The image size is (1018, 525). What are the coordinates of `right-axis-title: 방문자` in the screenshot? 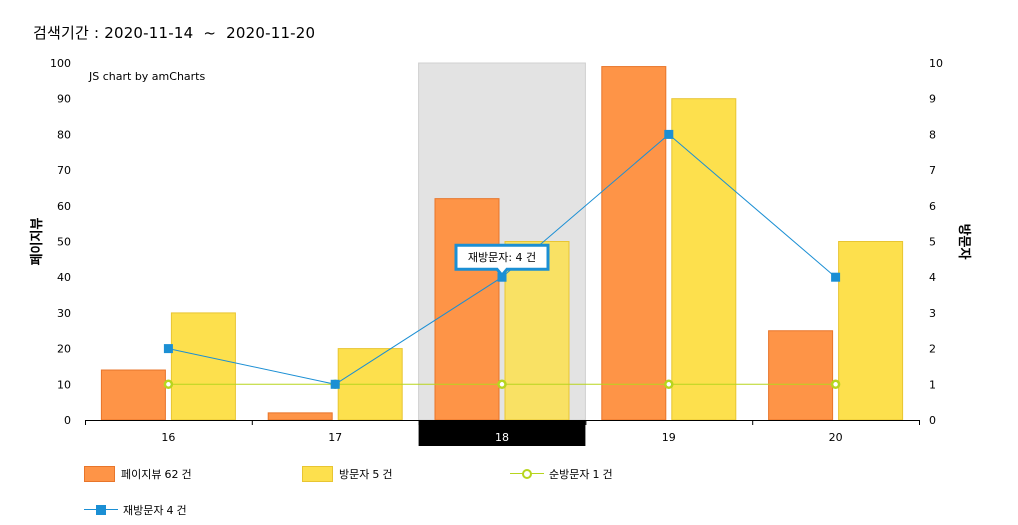 It's located at (964, 242).